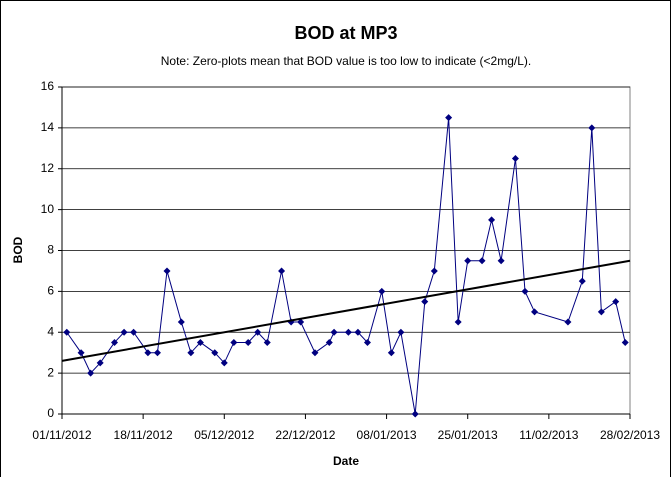  What do you see at coordinates (50, 331) in the screenshot?
I see `y-tick-label: 4` at bounding box center [50, 331].